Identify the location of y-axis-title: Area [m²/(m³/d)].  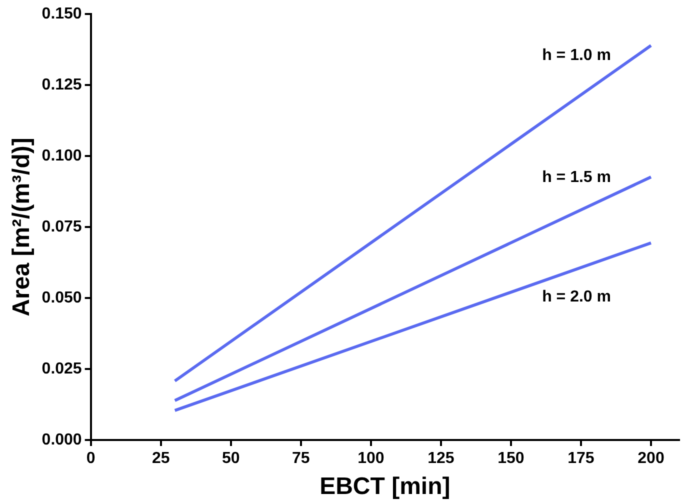
(22, 227).